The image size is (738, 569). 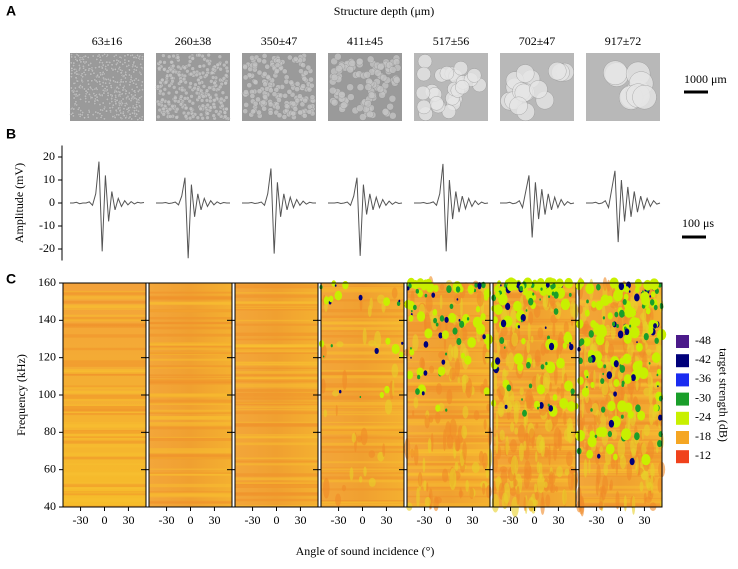 I want to click on legend-swatch, so click(x=682, y=341).